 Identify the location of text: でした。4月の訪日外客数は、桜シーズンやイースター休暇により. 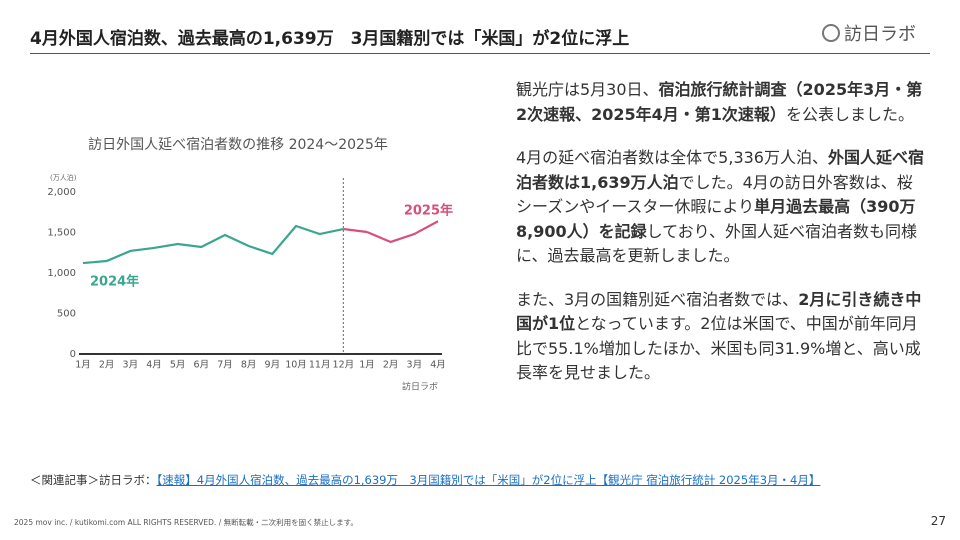
(714, 194).